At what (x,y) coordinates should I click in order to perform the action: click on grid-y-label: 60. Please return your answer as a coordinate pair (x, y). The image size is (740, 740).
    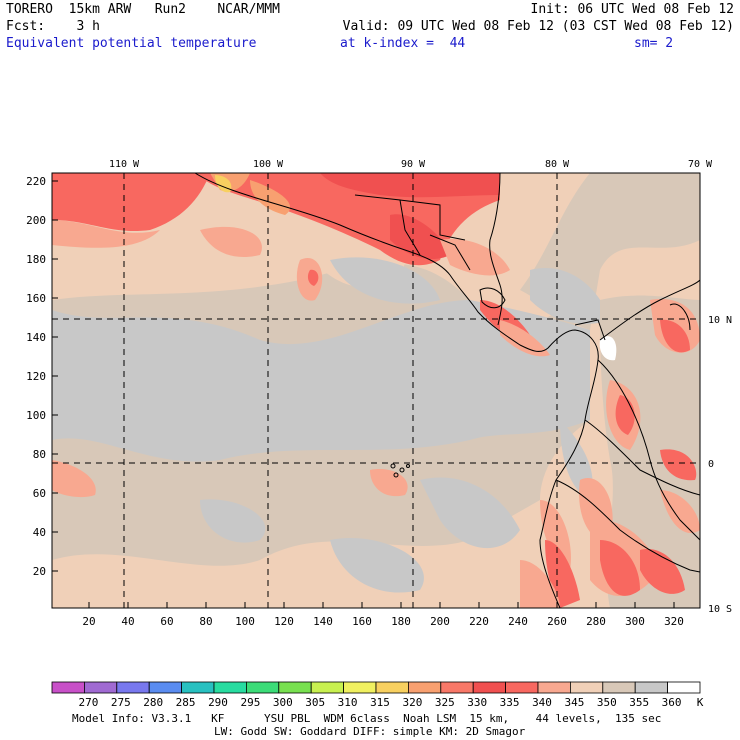
    Looking at the image, I should click on (39, 493).